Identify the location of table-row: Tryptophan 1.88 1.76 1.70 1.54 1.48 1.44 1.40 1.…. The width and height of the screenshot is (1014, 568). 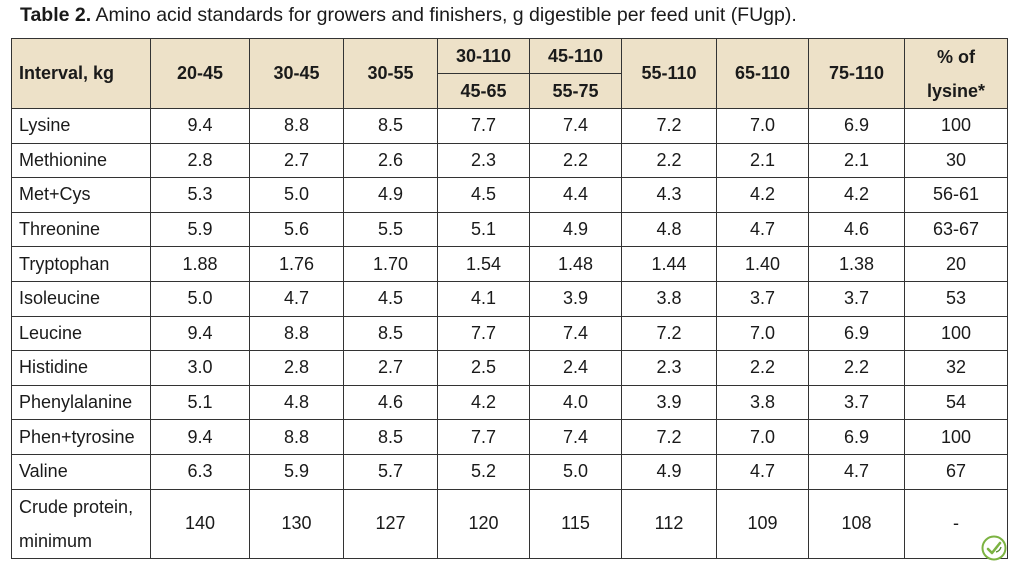
(509, 264).